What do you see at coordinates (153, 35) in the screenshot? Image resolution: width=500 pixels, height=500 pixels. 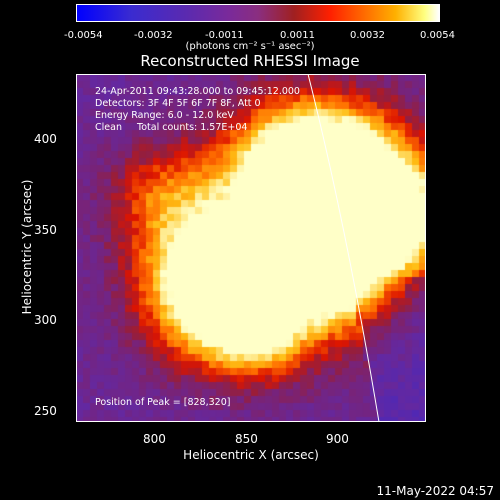 I see `colorbar-tick: -0.0032` at bounding box center [153, 35].